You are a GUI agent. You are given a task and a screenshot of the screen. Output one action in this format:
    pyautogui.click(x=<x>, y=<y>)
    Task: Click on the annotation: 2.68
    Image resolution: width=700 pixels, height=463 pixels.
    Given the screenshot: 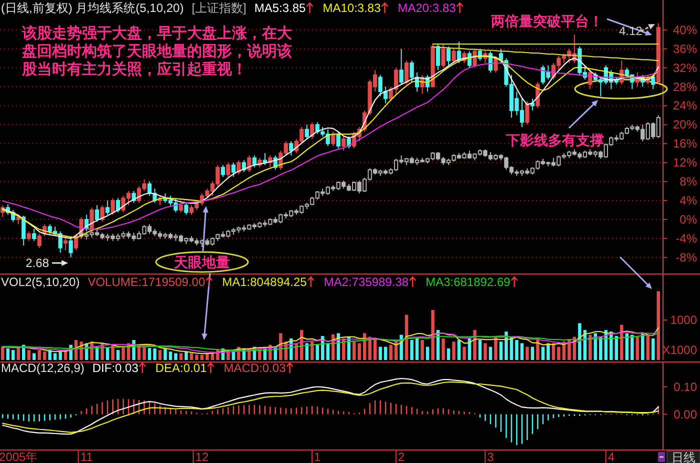 What is the action you would take?
    pyautogui.click(x=38, y=263)
    